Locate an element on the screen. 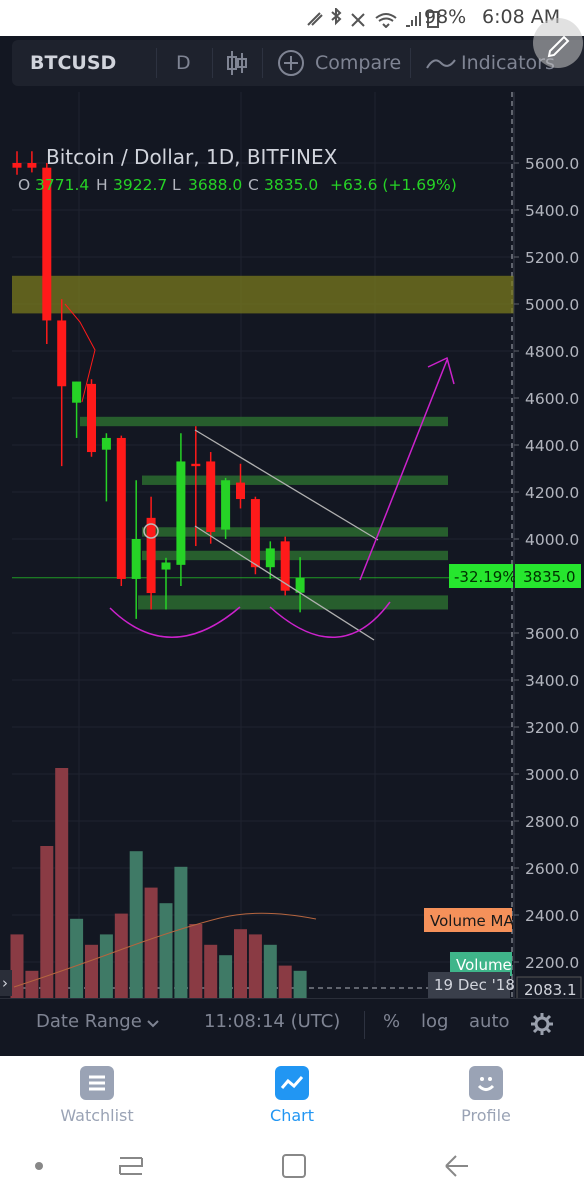 The image size is (584, 1204). date-range-button: Date Range is located at coordinates (89, 1021).